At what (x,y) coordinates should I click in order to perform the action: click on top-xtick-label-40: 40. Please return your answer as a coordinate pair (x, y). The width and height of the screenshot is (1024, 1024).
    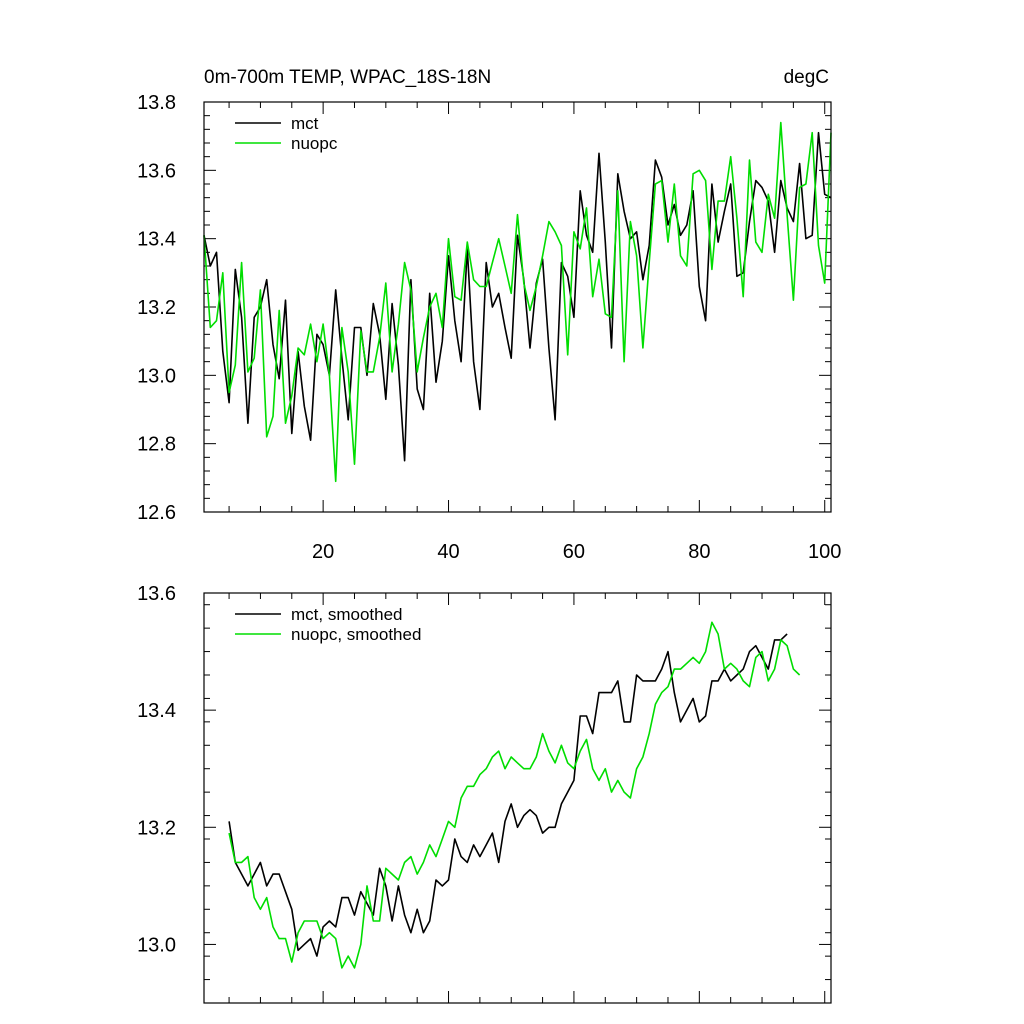
    Looking at the image, I should click on (448, 552).